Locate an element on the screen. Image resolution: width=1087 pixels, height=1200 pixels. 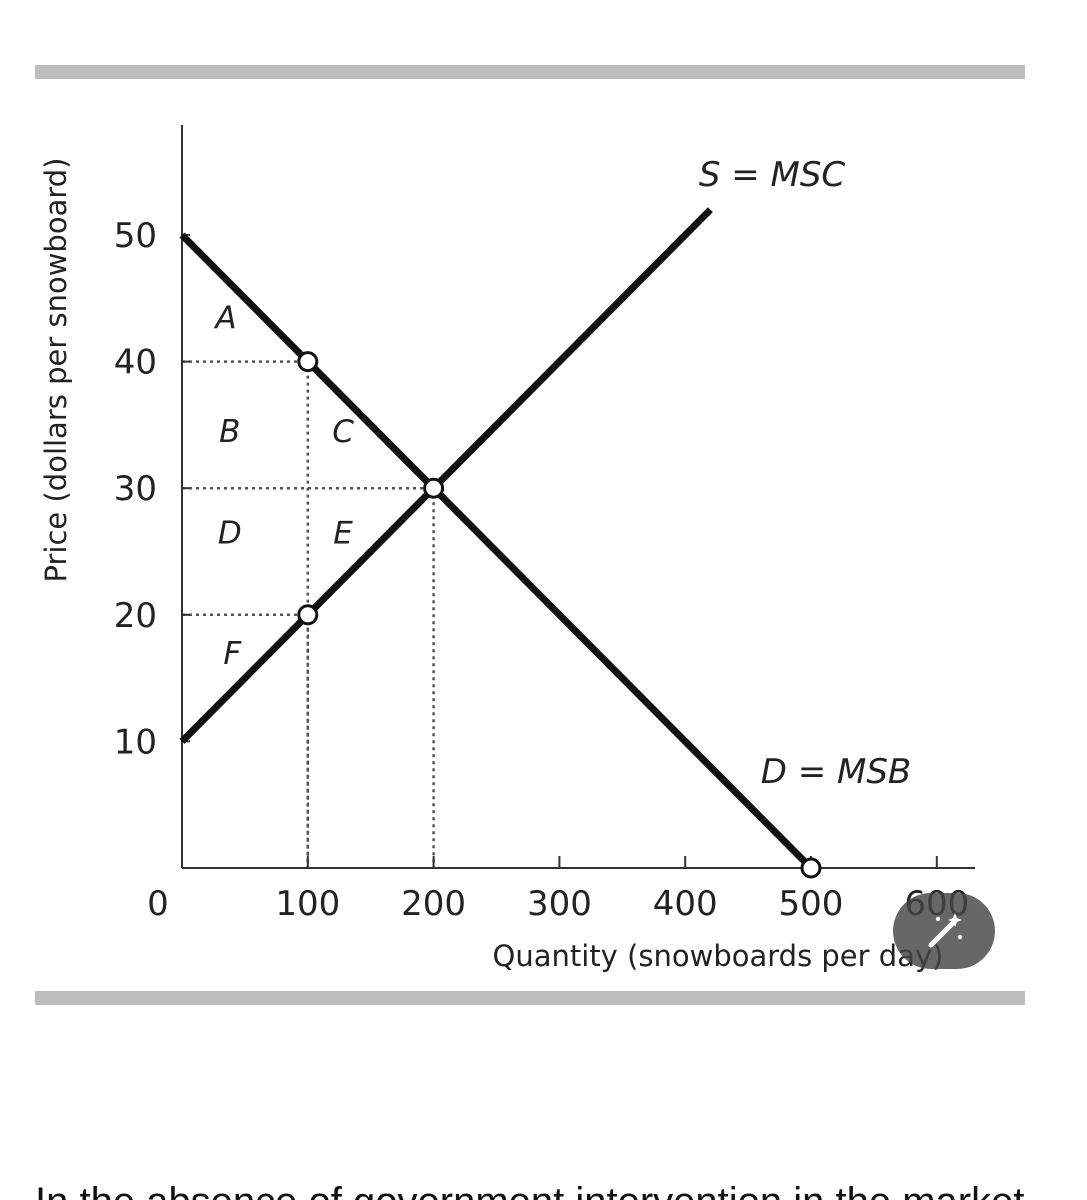
magic-wand-icon is located at coordinates (945, 930).